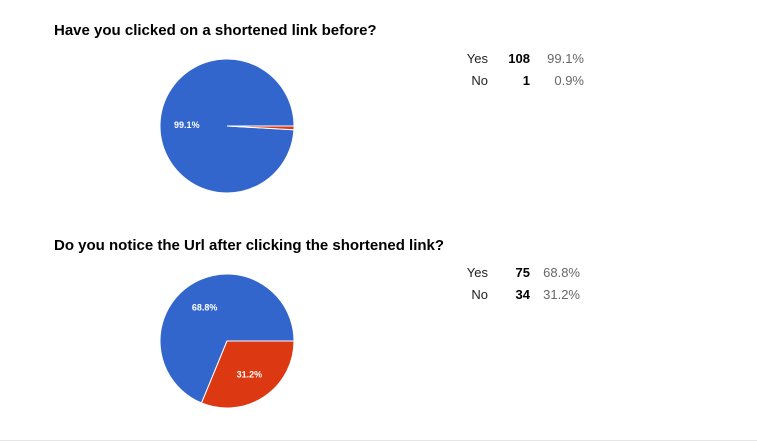  I want to click on pie-slice-label: 68.8%, so click(205, 308).